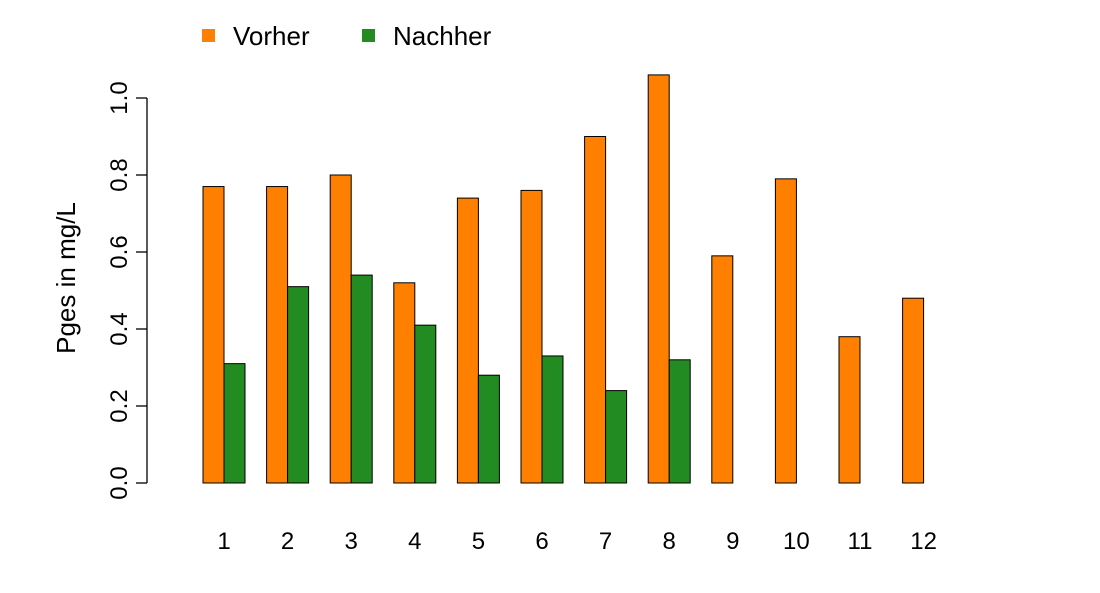 The image size is (1100, 593). What do you see at coordinates (414, 541) in the screenshot?
I see `x-tick-label: 4` at bounding box center [414, 541].